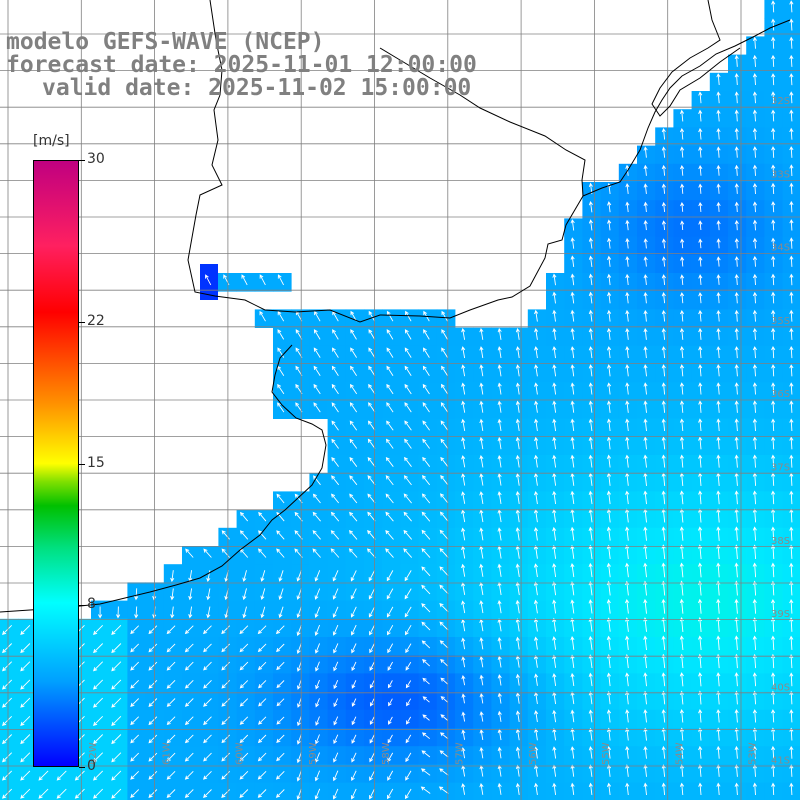 The height and width of the screenshot is (800, 800). What do you see at coordinates (313, 753) in the screenshot?
I see `lon-label: 59W` at bounding box center [313, 753].